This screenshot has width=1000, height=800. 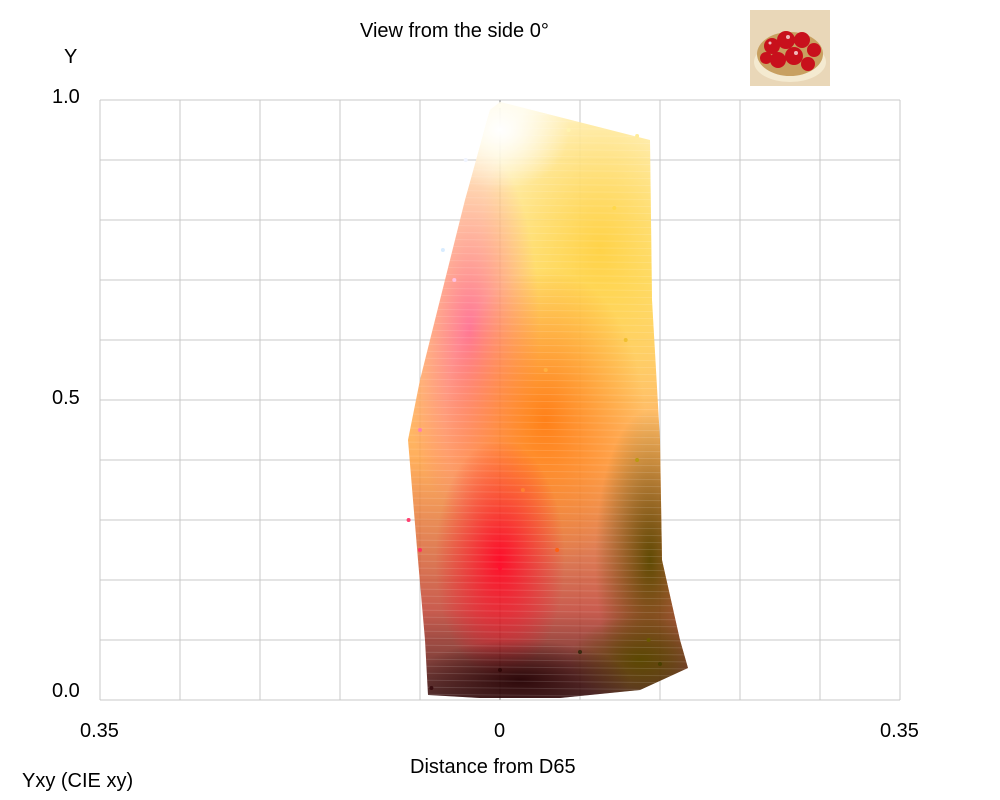 I want to click on y-tick-label: 1.0, so click(x=66, y=97).